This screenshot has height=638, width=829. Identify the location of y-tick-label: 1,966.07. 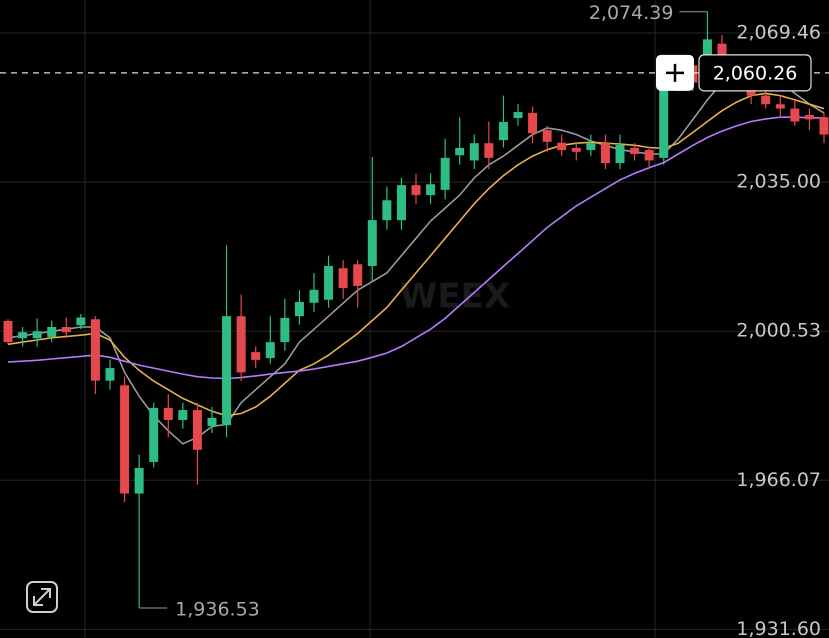
(778, 480).